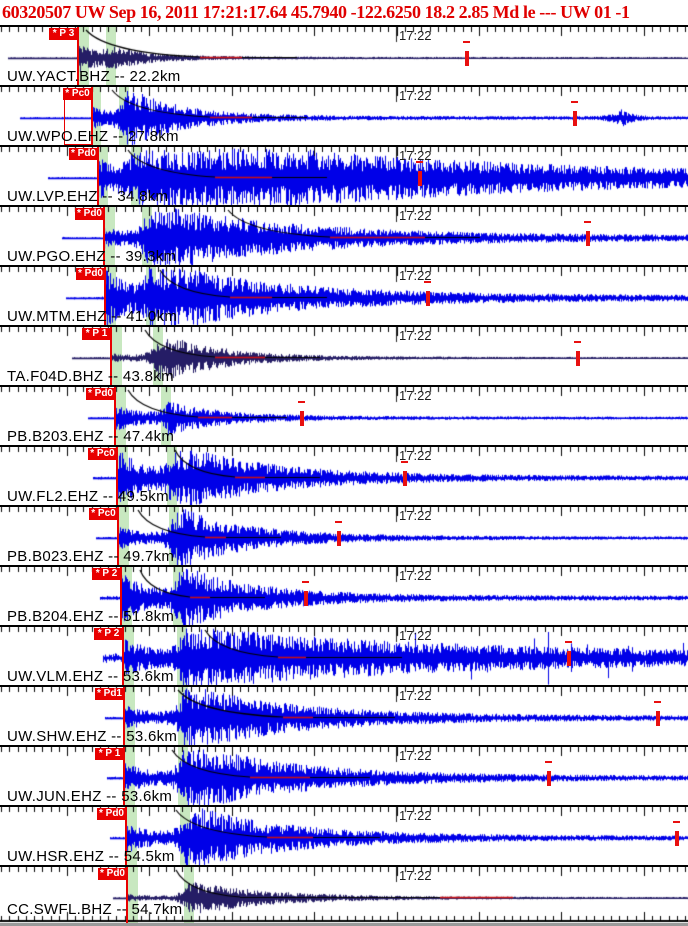 This screenshot has width=688, height=926. I want to click on trace-row: * Pd0 17:22 UW.MTM.EHZ -- 41.0km, so click(344, 295).